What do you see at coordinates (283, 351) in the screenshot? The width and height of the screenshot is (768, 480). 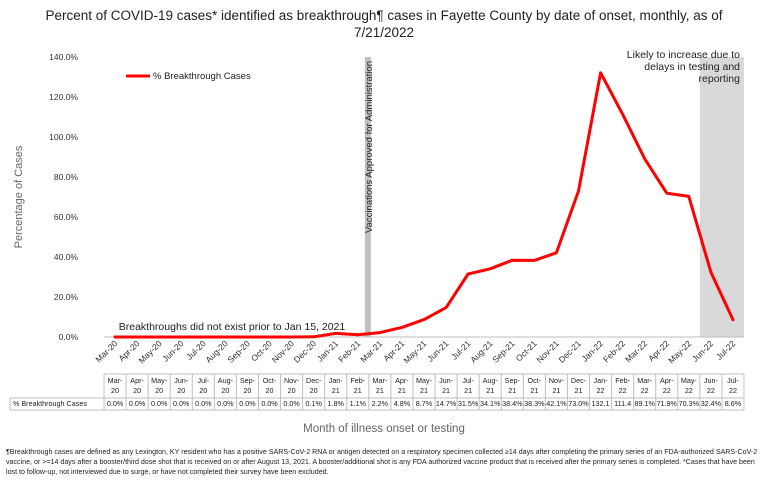 I see `x-tick-label: Nov-20` at bounding box center [283, 351].